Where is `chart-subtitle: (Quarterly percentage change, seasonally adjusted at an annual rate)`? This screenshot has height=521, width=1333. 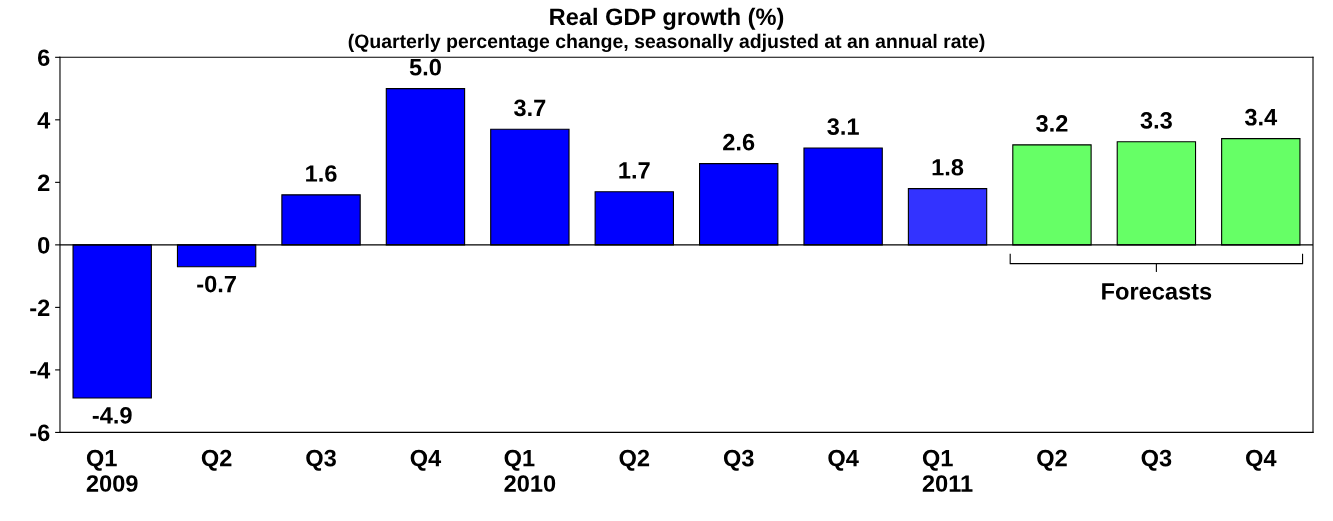 chart-subtitle: (Quarterly percentage change, seasonally adjusted at an annual rate) is located at coordinates (666, 43).